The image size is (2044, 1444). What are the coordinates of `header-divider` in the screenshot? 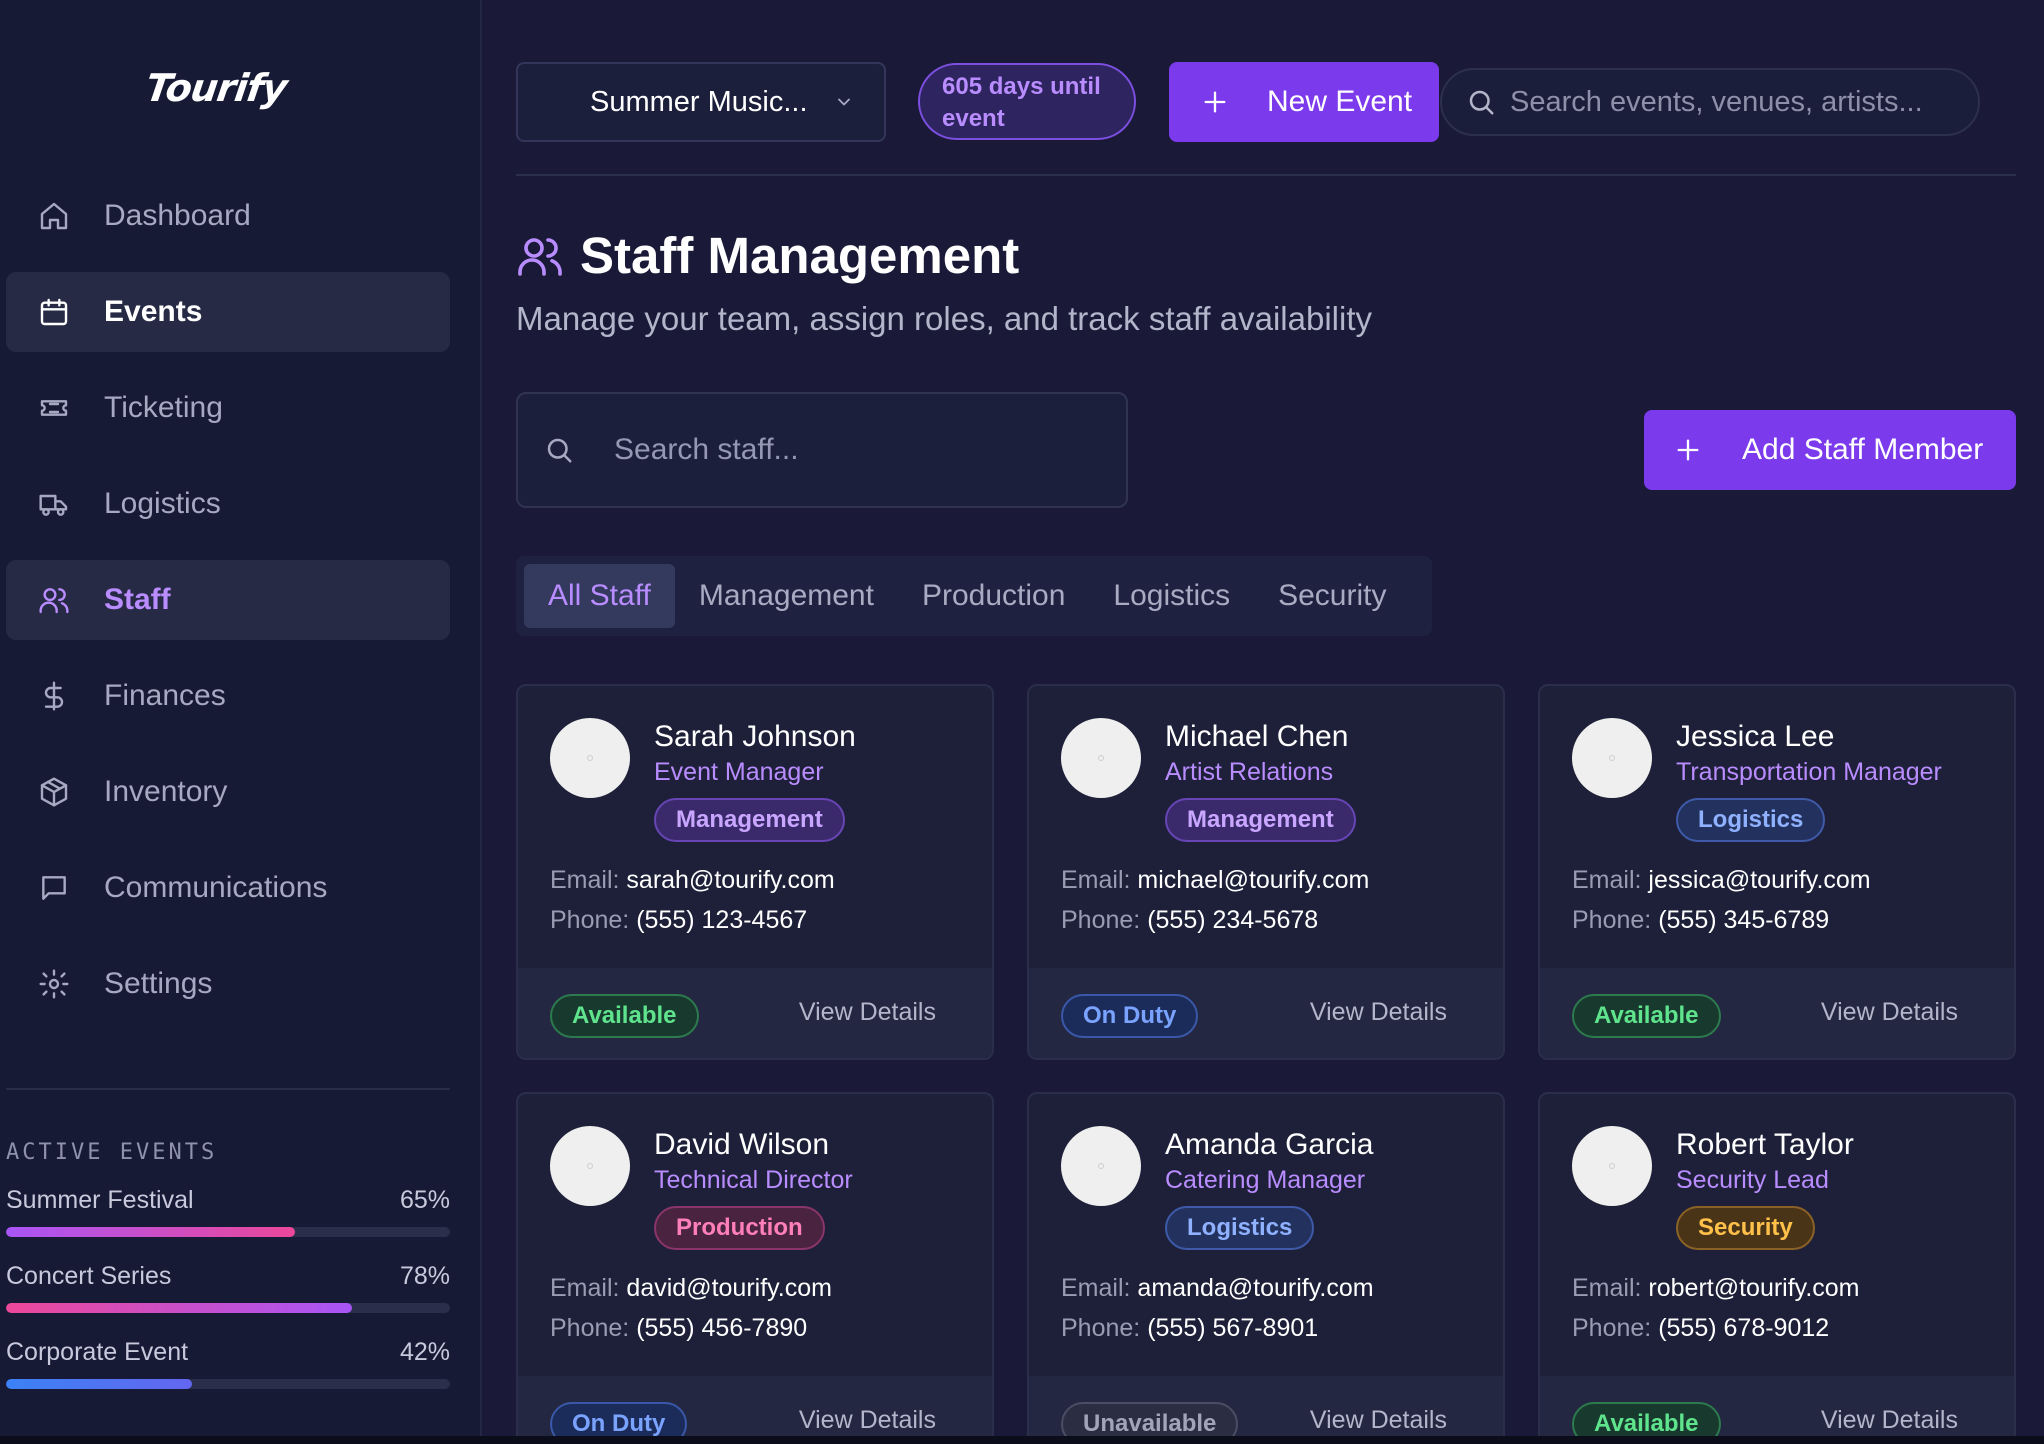 It's located at (1266, 175).